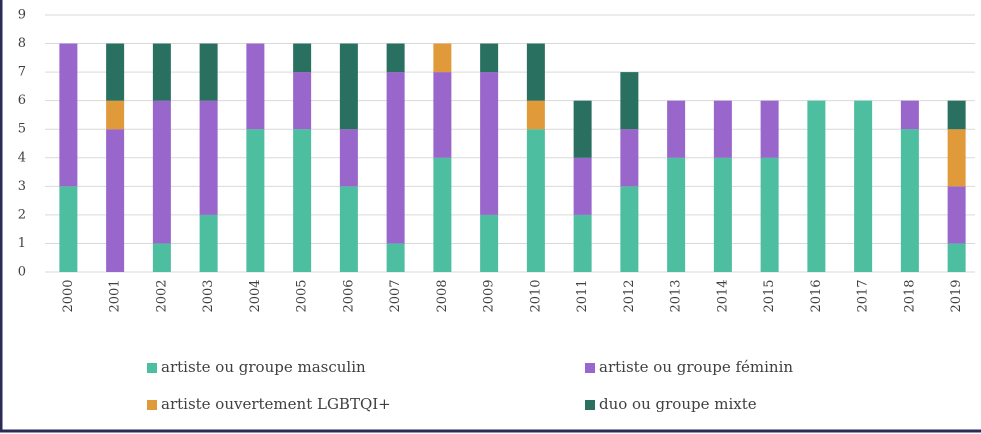 The width and height of the screenshot is (981, 434). Describe the element at coordinates (909, 295) in the screenshot. I see `x-tick-label: 2018` at that location.